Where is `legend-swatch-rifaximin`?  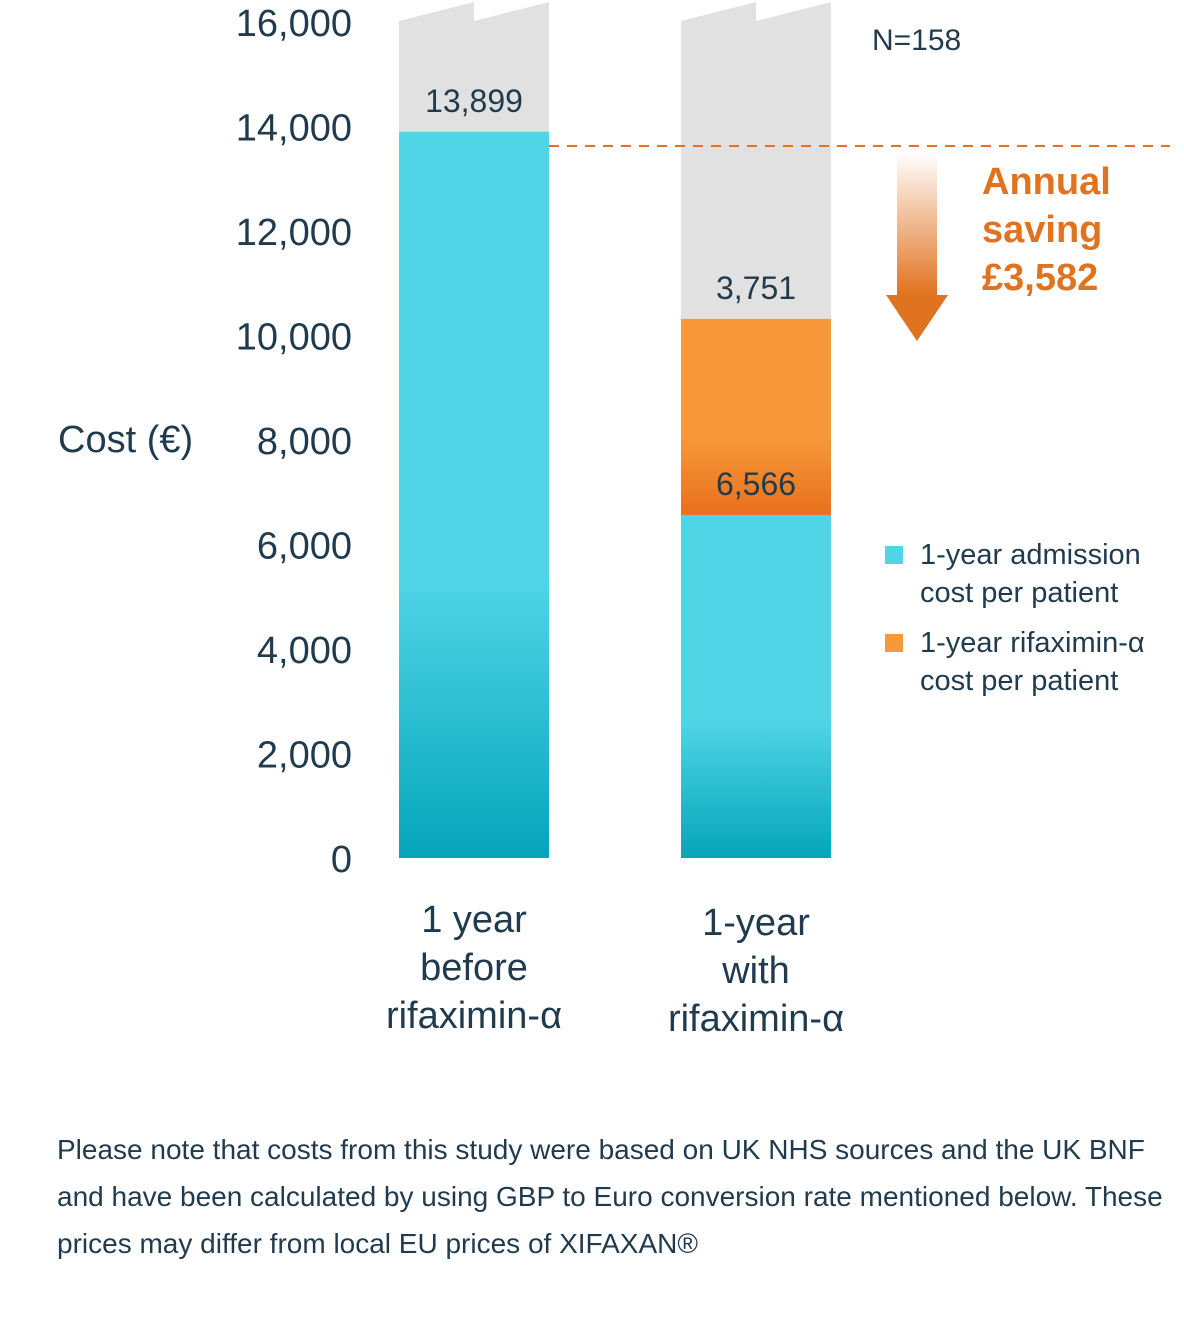
legend-swatch-rifaximin is located at coordinates (894, 643).